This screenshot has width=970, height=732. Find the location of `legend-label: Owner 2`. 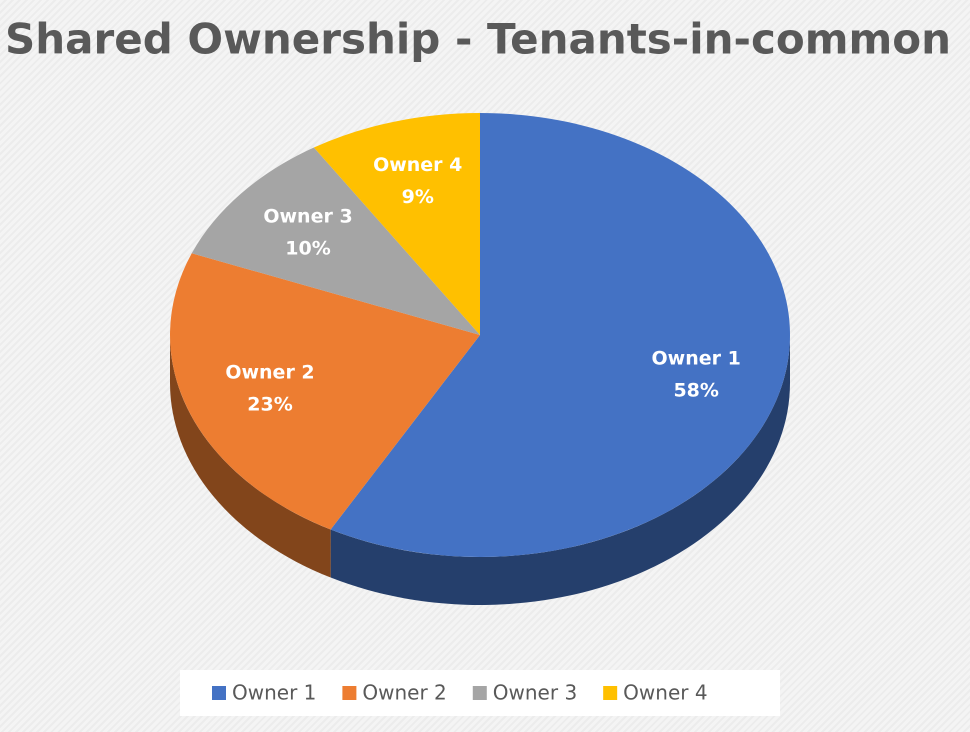

legend-label: Owner 2 is located at coordinates (404, 693).